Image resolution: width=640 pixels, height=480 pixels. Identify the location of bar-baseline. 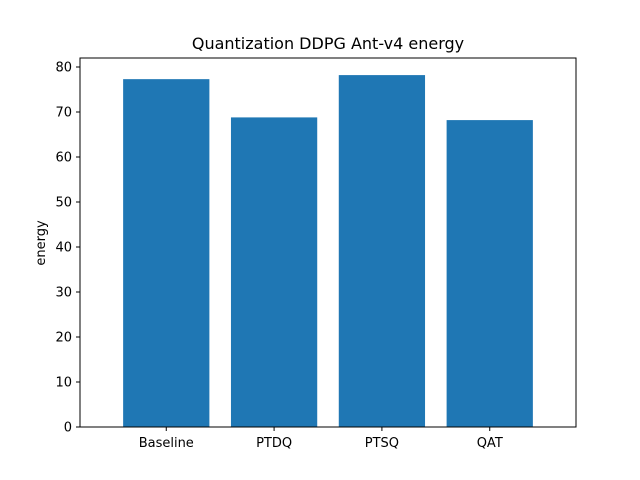
(166, 253).